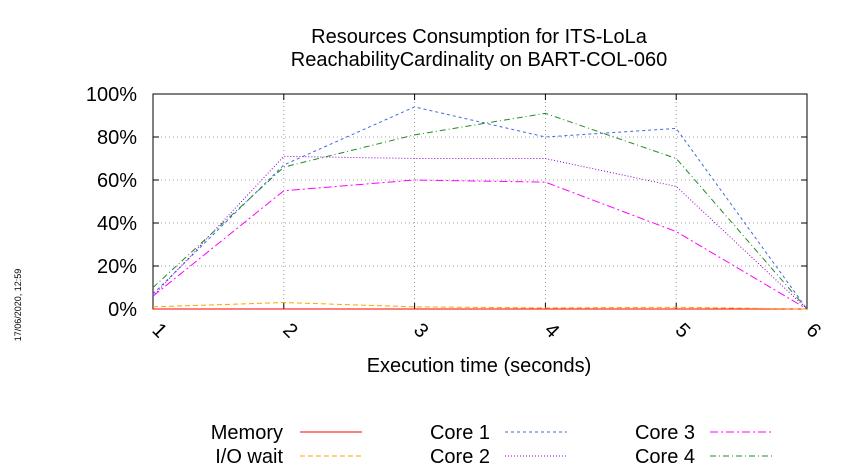 This screenshot has width=850, height=475. What do you see at coordinates (18, 305) in the screenshot?
I see `timestamp-label: 17/06/2020, 12:59` at bounding box center [18, 305].